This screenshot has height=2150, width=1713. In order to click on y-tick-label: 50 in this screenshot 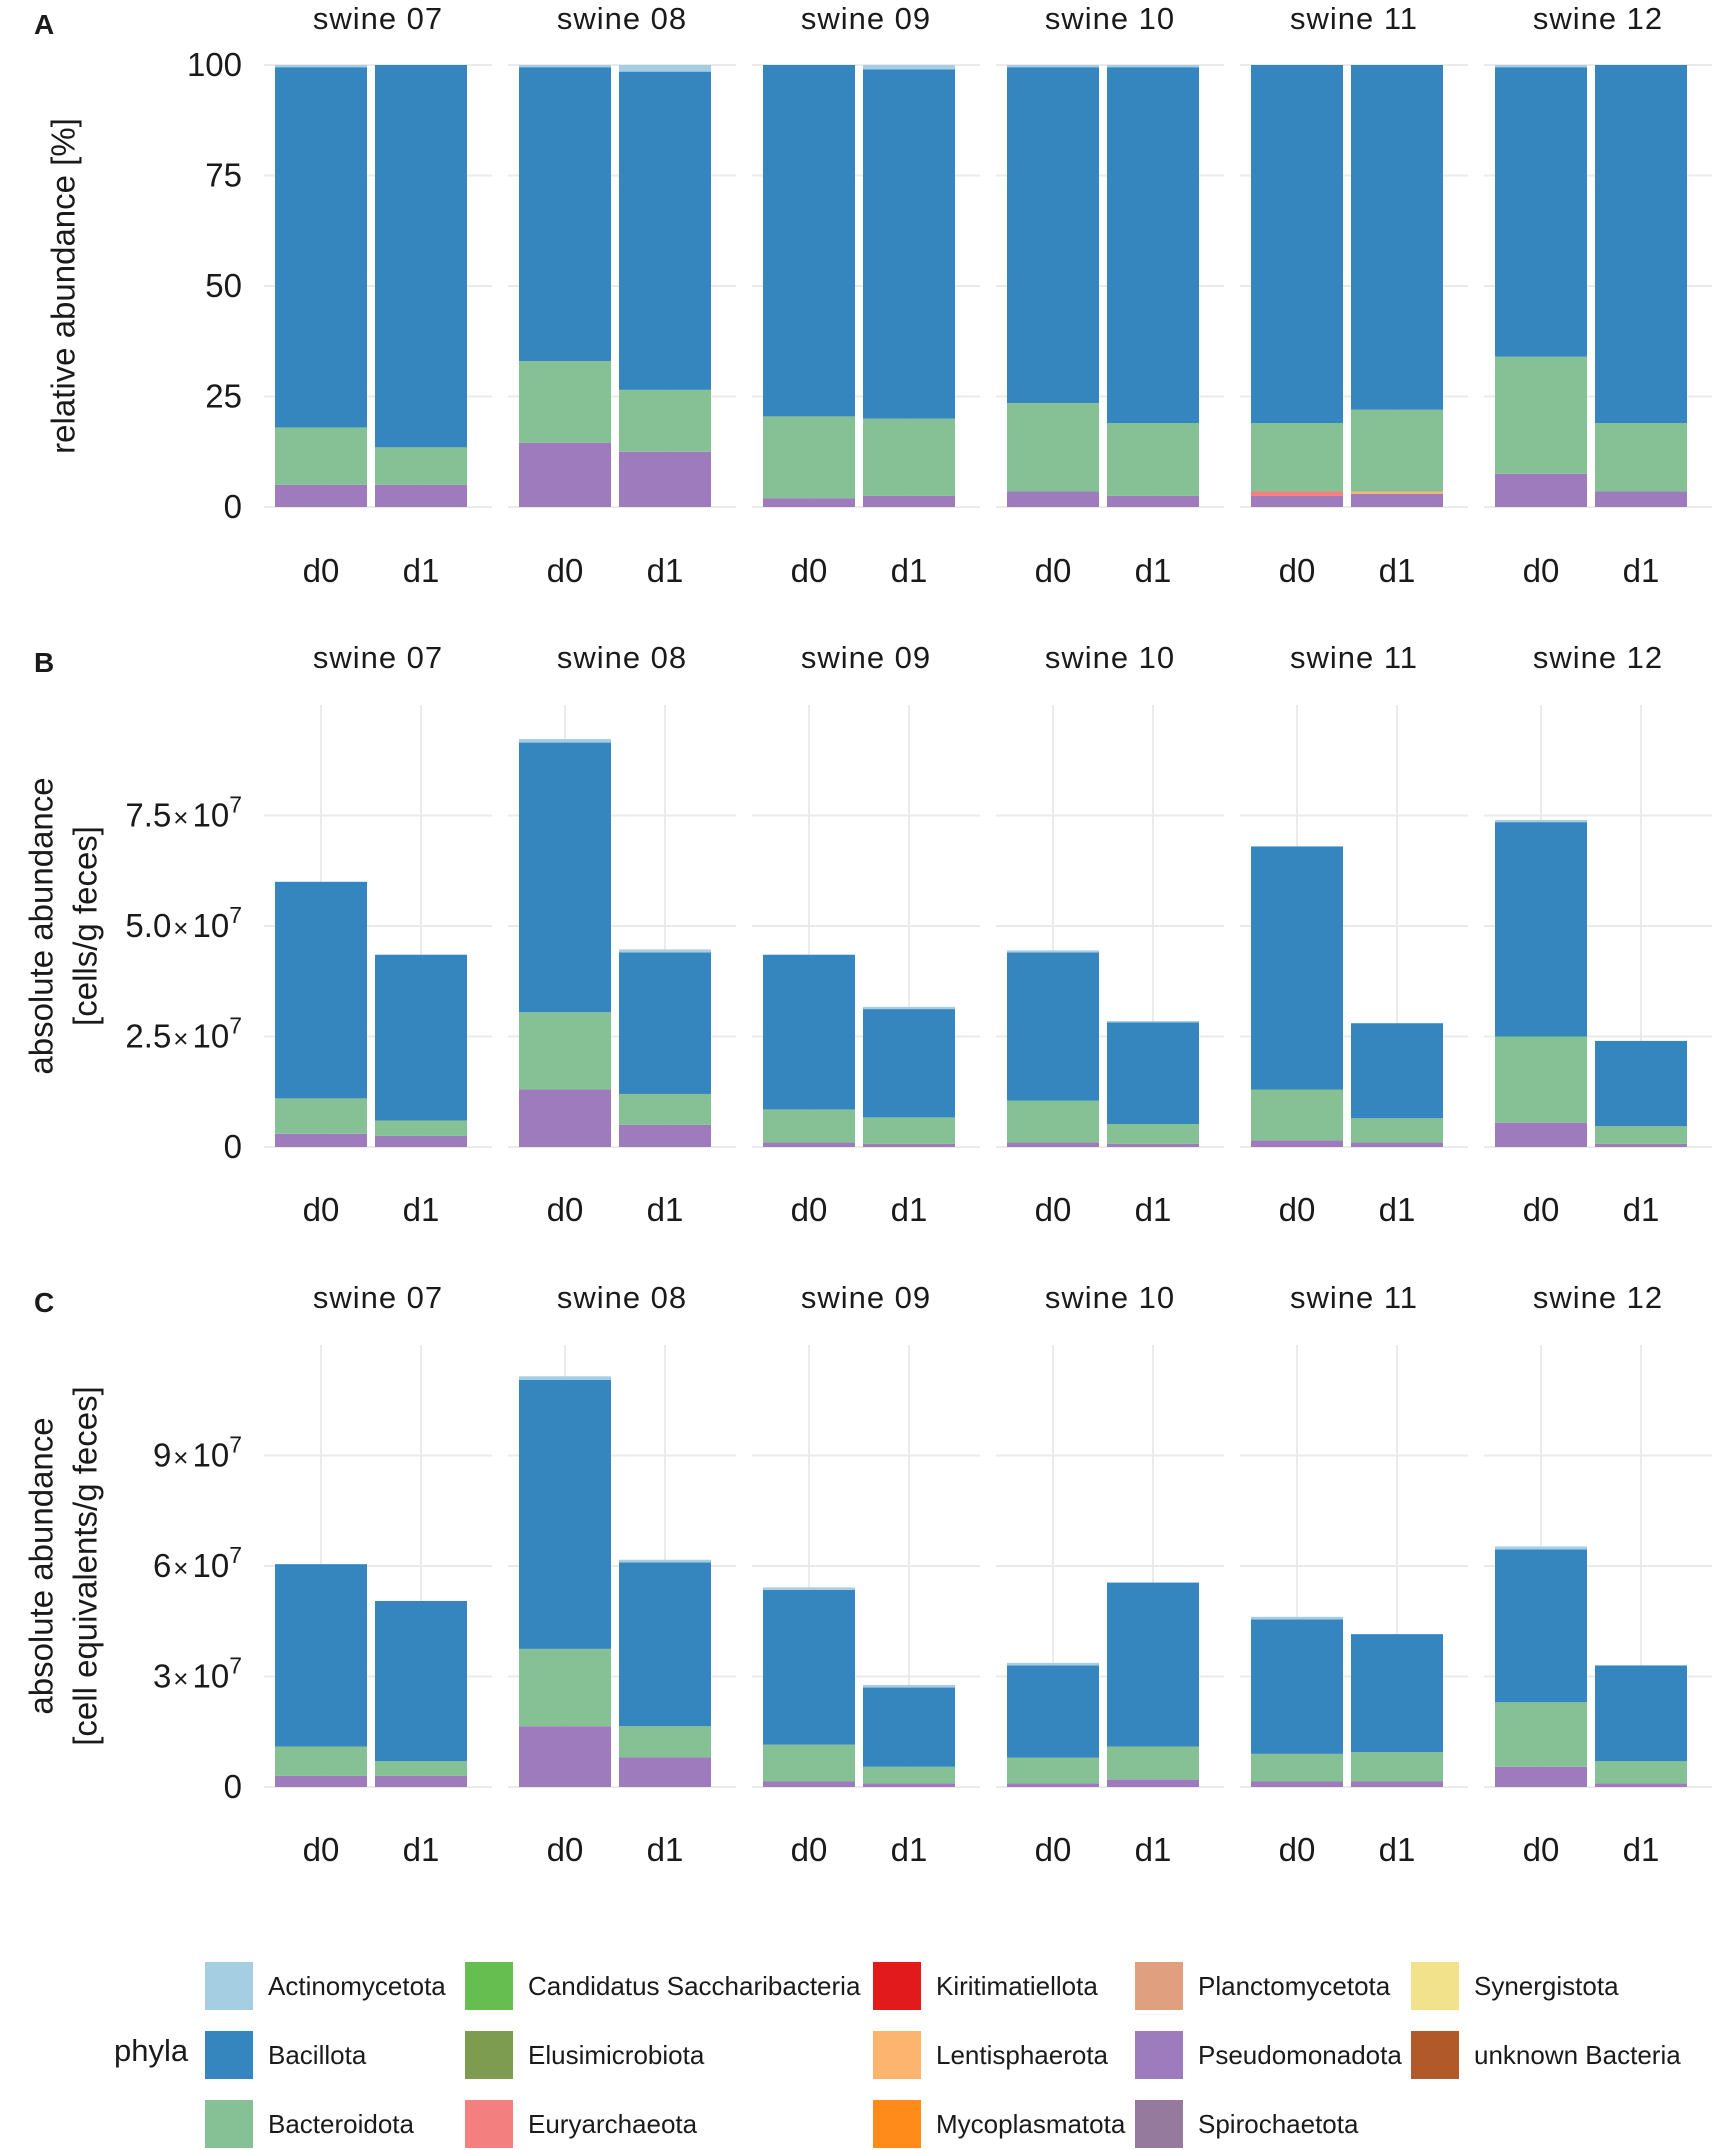, I will do `click(223, 285)`.